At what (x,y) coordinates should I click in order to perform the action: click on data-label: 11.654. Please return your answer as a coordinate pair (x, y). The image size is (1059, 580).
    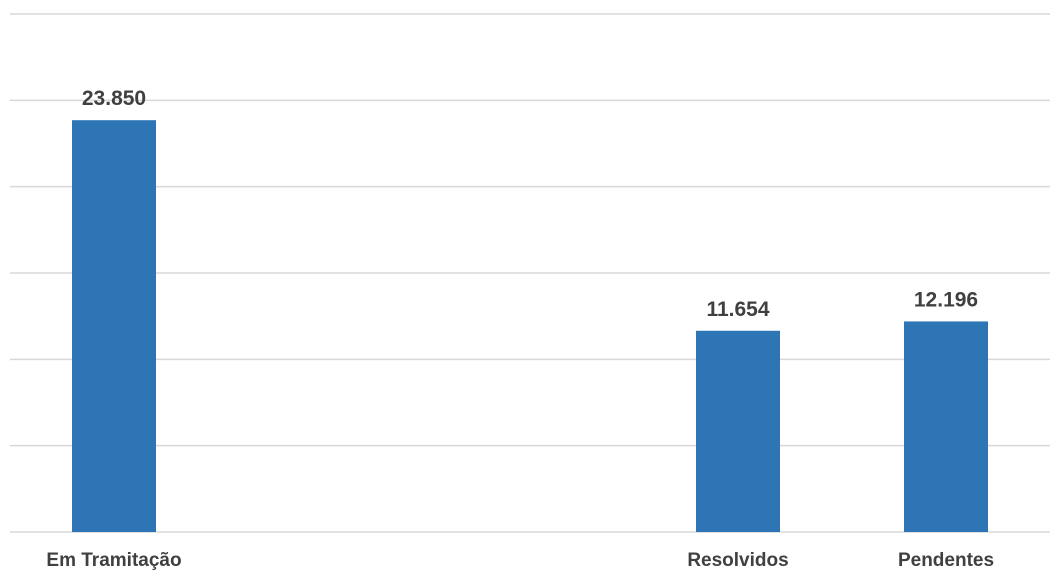
    Looking at the image, I should click on (737, 309).